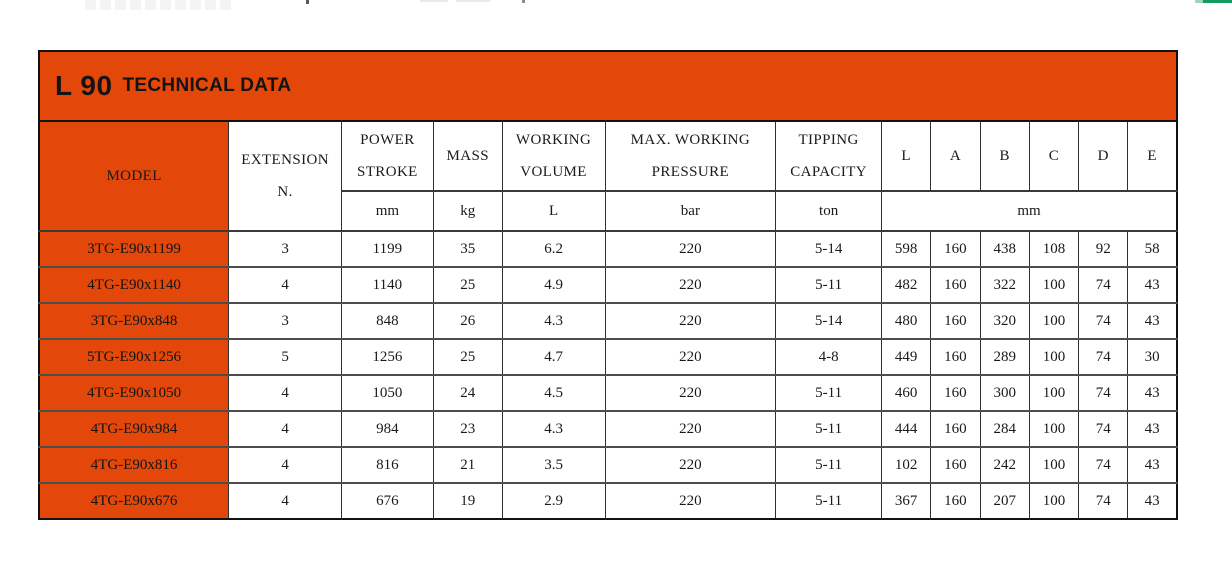 This screenshot has width=1232, height=583. I want to click on page-top-artifacts, so click(616, 6).